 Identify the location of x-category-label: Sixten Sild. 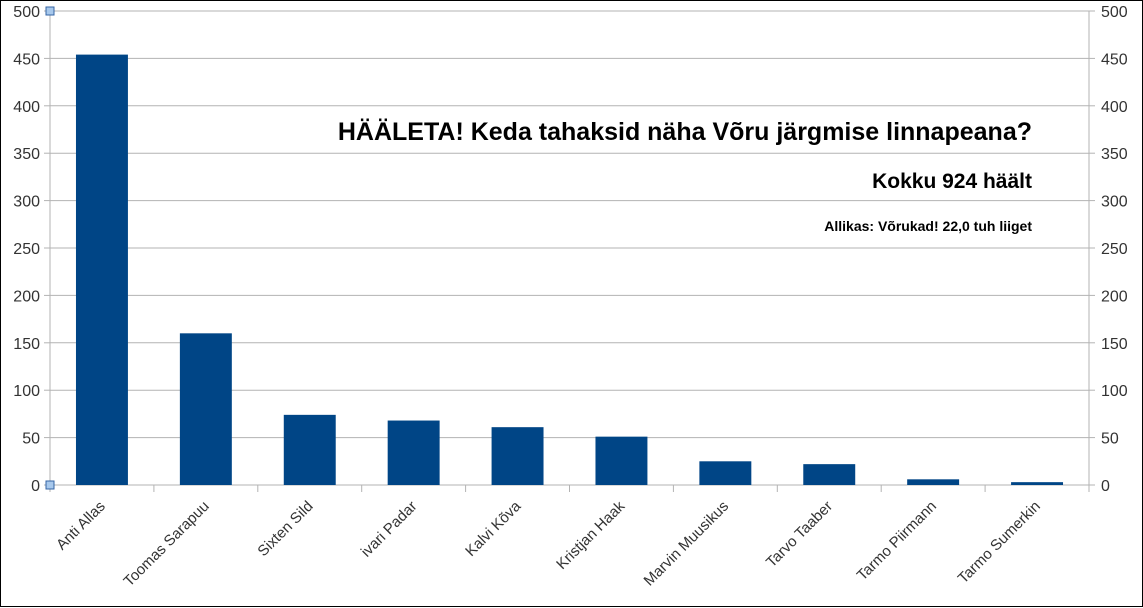
(285, 529).